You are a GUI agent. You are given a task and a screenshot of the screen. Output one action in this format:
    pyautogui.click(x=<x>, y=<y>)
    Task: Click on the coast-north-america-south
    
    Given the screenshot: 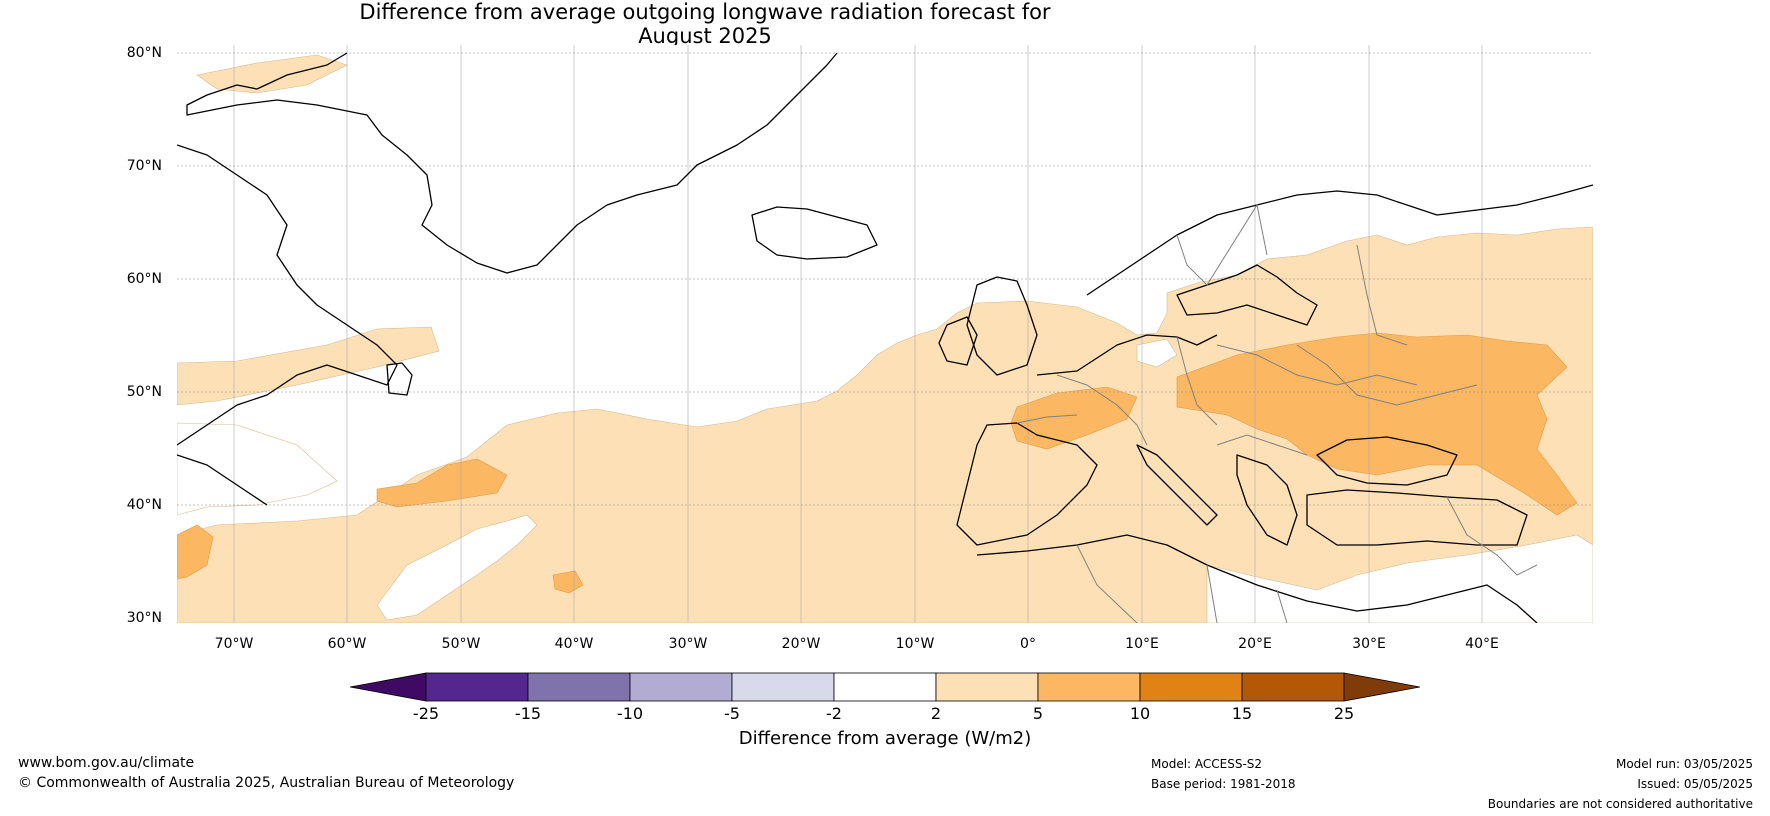 What is the action you would take?
    pyautogui.click(x=222, y=480)
    